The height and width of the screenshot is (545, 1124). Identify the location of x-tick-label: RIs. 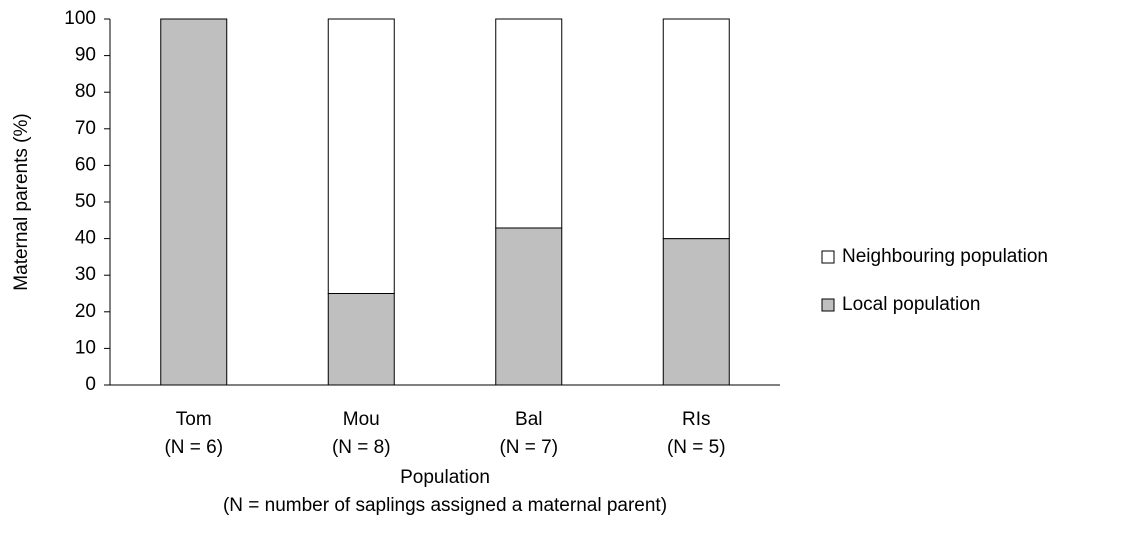
(696, 419).